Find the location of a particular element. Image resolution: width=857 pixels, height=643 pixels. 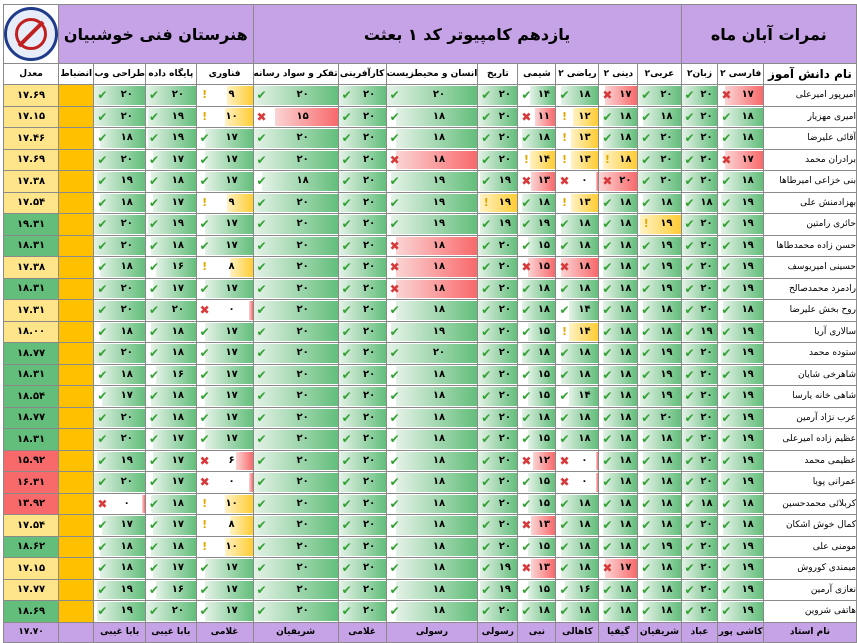

grade-cell: ۹! is located at coordinates (224, 202).